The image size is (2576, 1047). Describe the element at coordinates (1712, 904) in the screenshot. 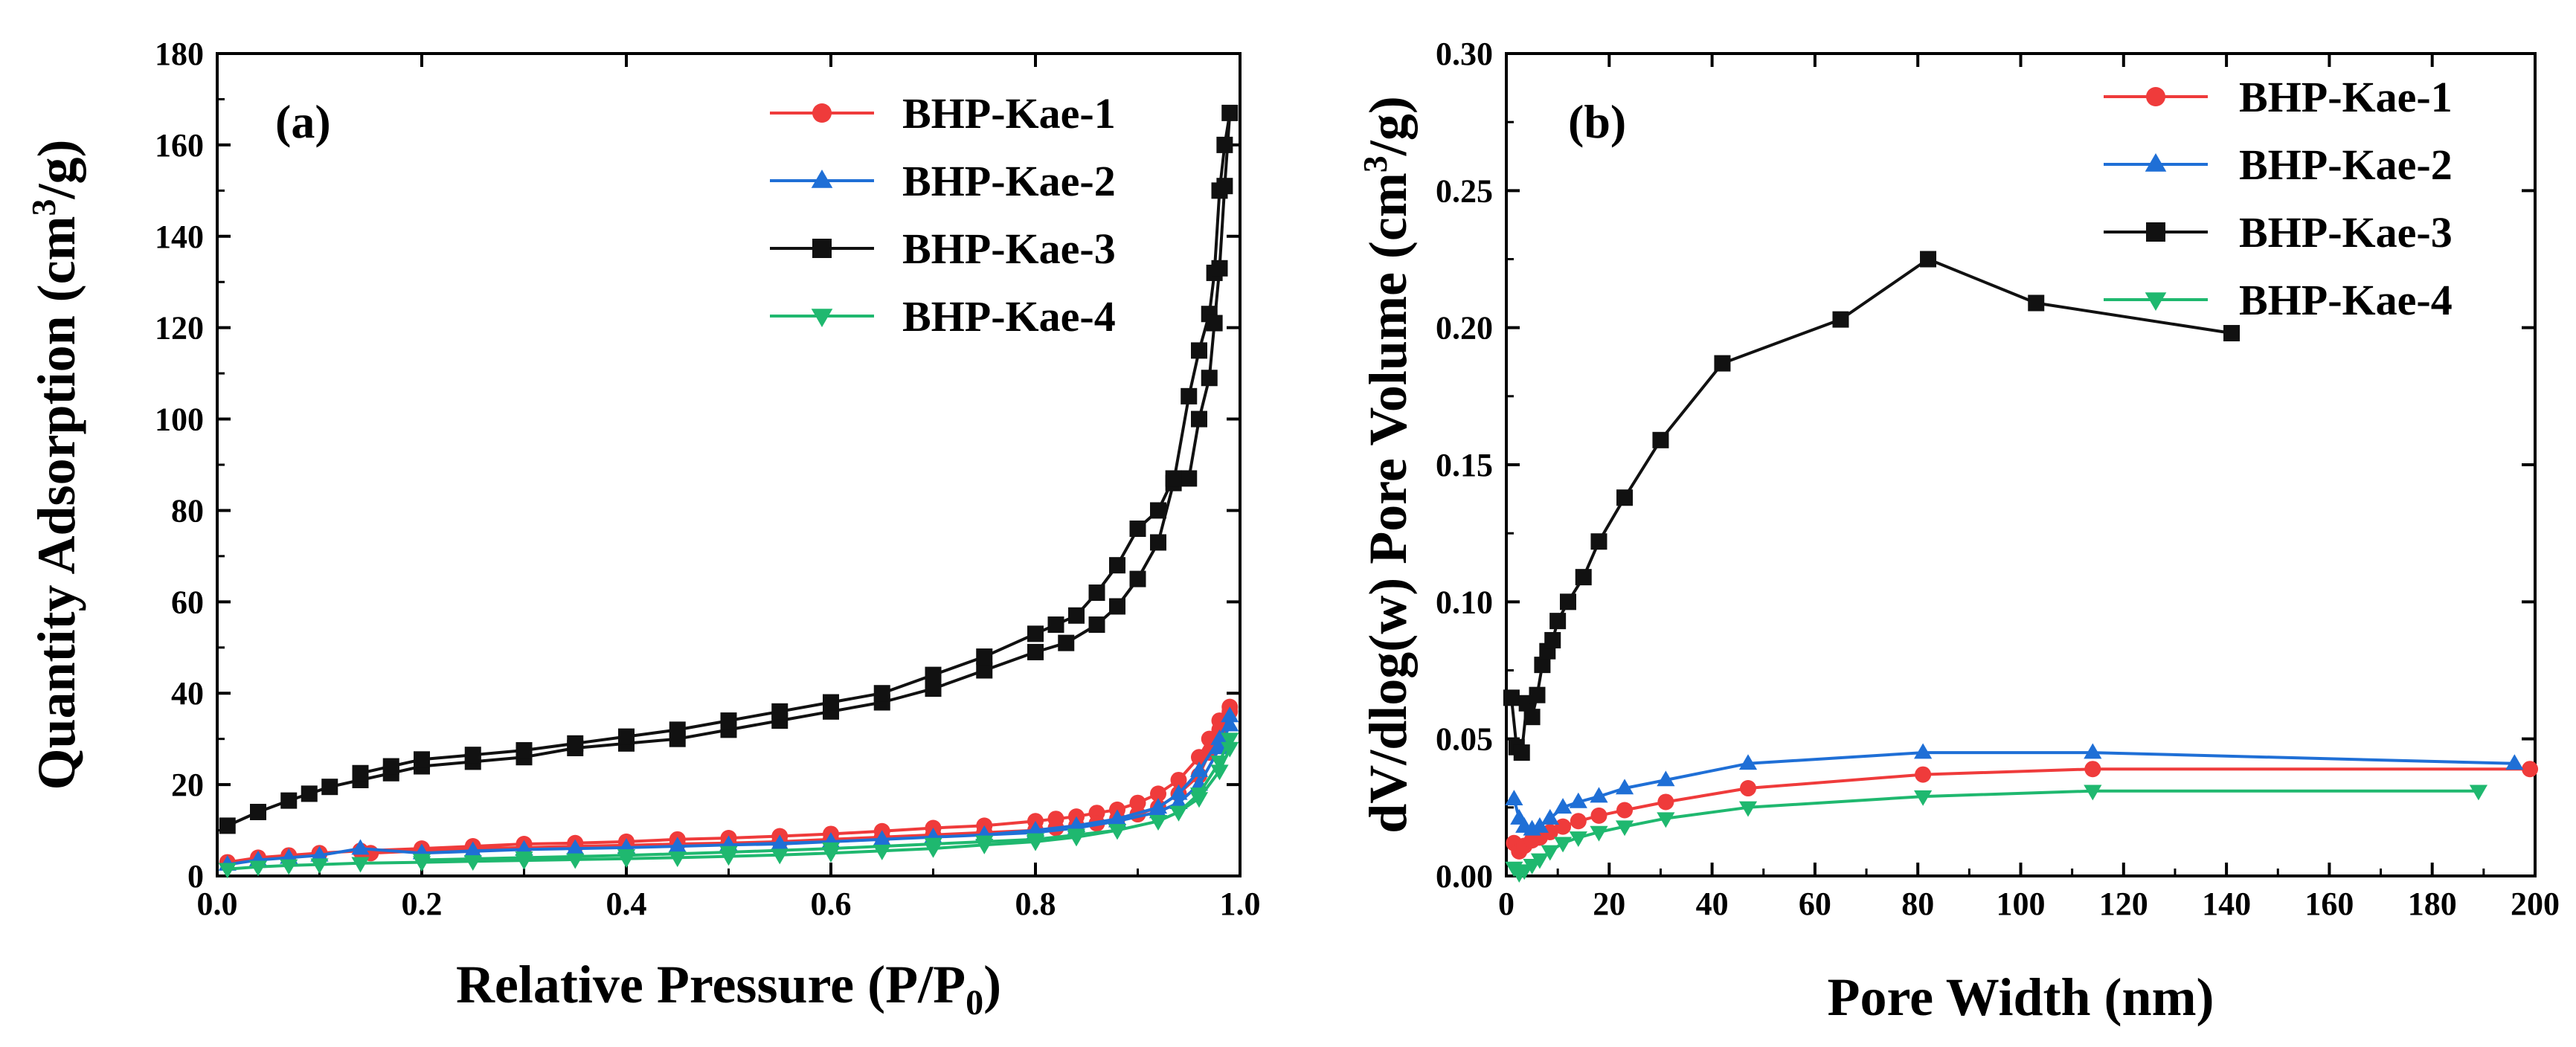

I see `x-tick-label: 40` at that location.